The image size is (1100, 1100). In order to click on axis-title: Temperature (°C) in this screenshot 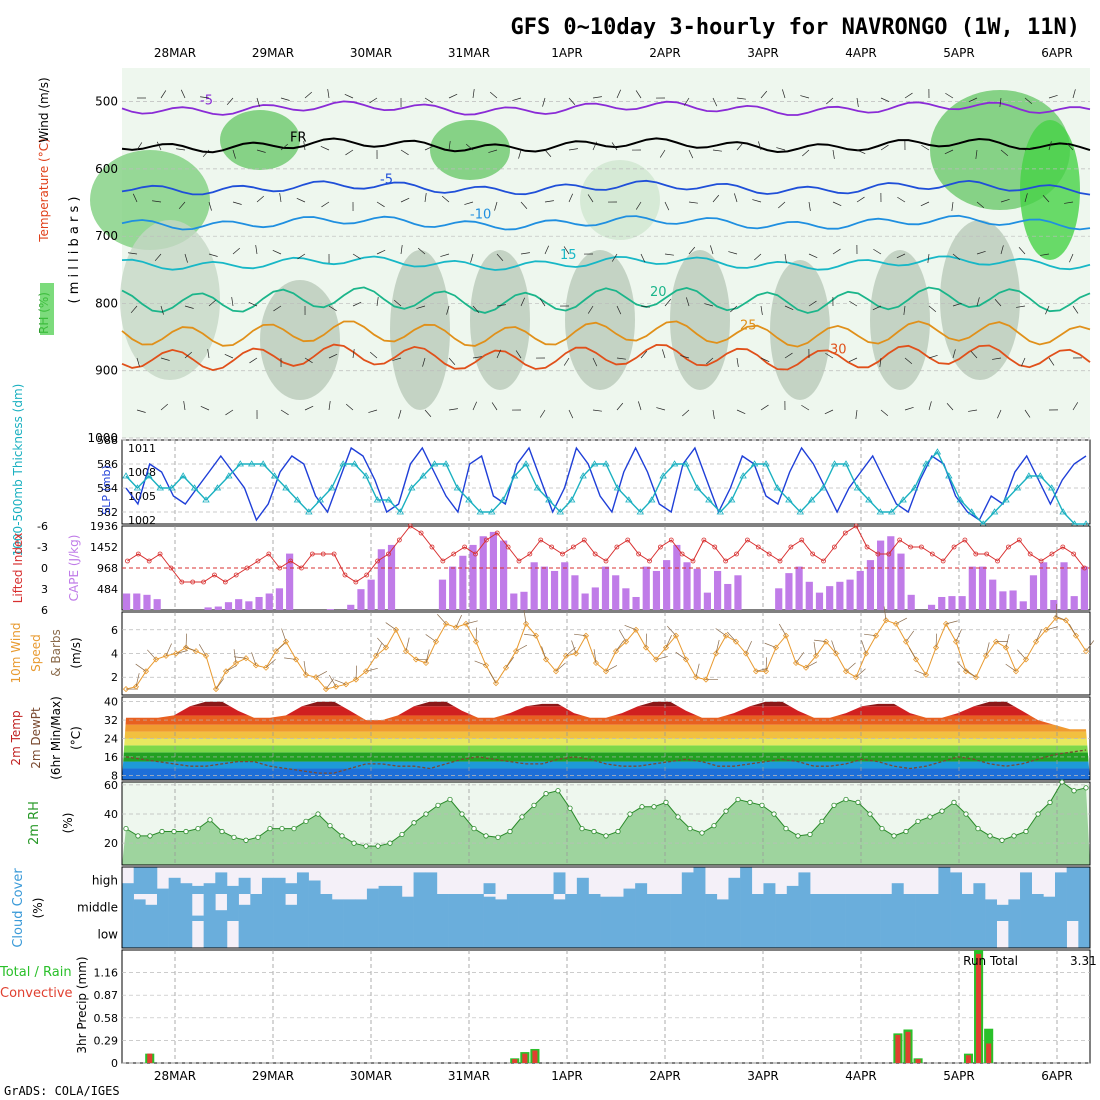, I will do `click(44, 190)`.